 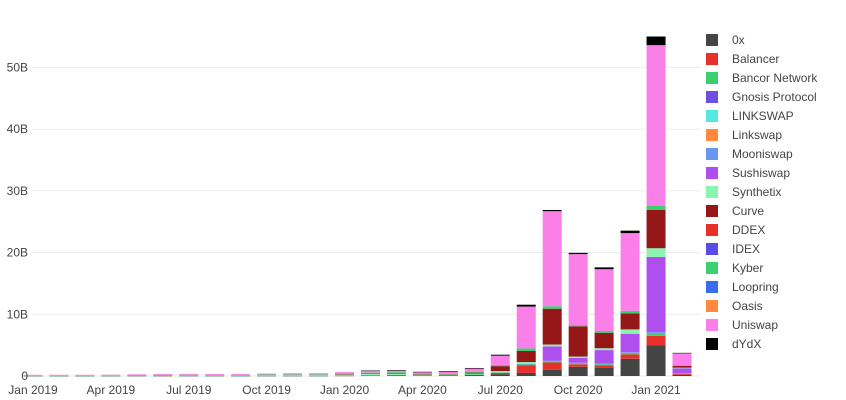 What do you see at coordinates (422, 390) in the screenshot?
I see `x-tick-label: Apr 2020` at bounding box center [422, 390].